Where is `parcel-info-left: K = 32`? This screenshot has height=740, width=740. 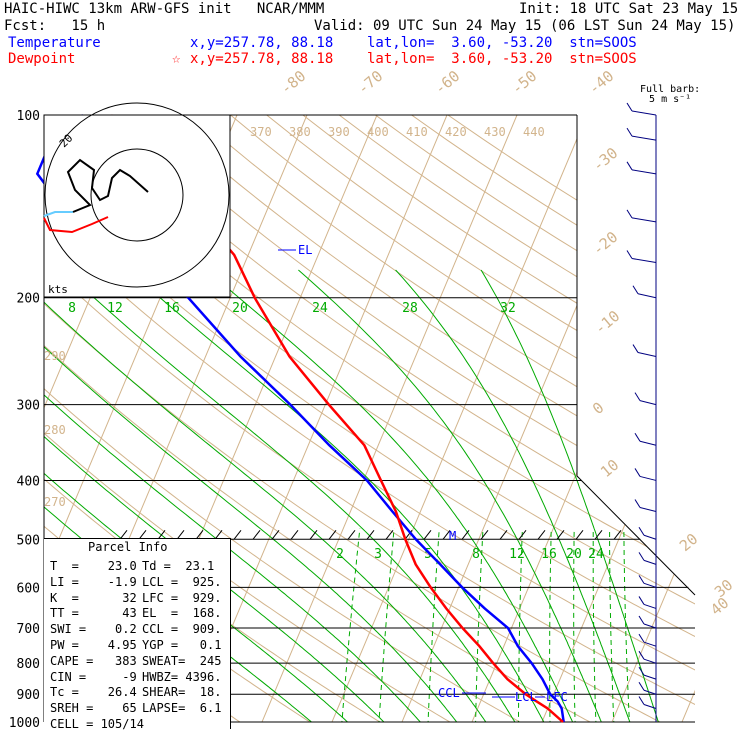 parcel-info-left: K = 32 is located at coordinates (93, 597).